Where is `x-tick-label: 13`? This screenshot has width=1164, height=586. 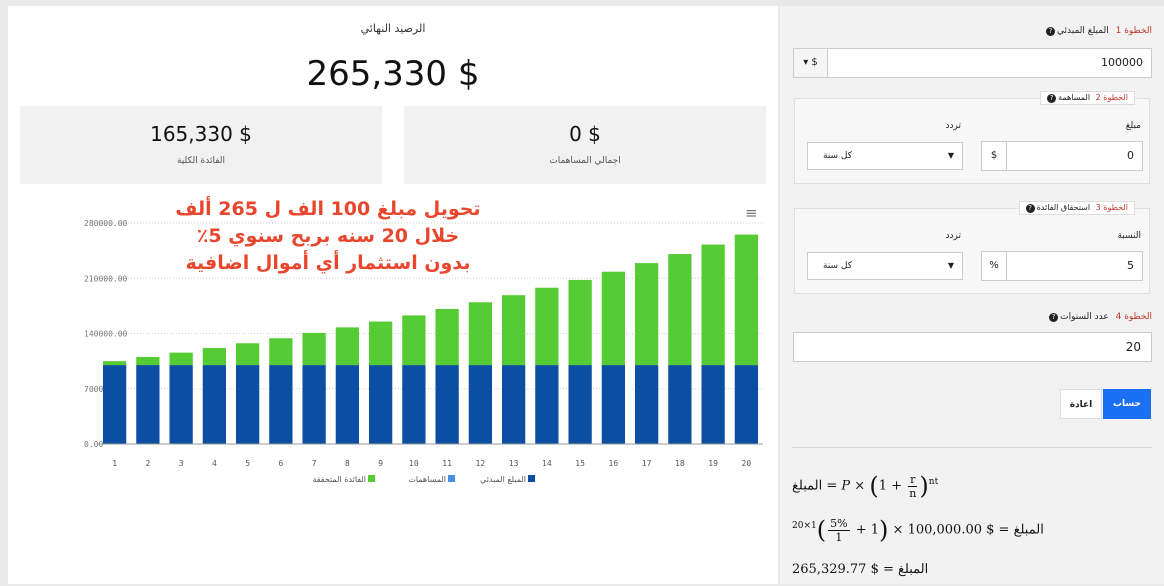 x-tick-label: 13 is located at coordinates (514, 463).